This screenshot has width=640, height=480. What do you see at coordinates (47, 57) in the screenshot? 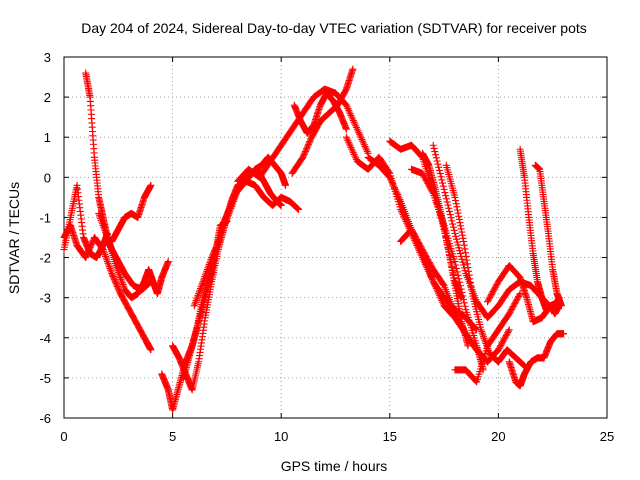
I see `y-tick-label: 3` at bounding box center [47, 57].